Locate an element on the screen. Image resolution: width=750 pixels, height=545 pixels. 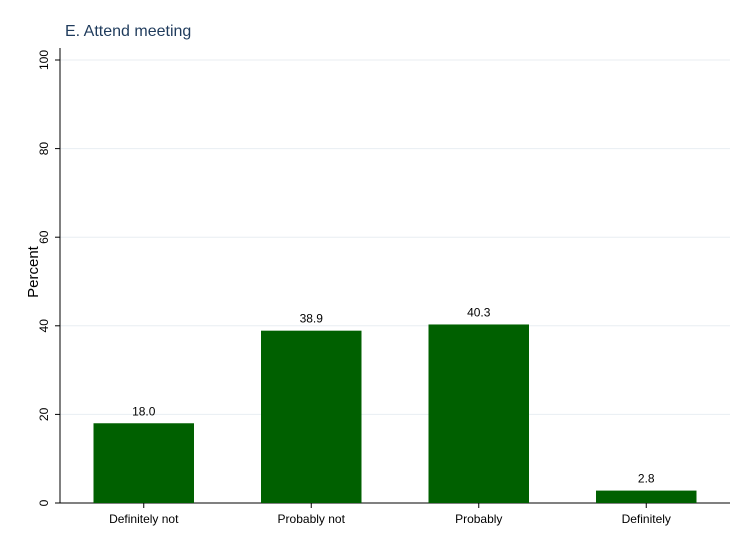
bar-value-label: 38.9 is located at coordinates (312, 319).